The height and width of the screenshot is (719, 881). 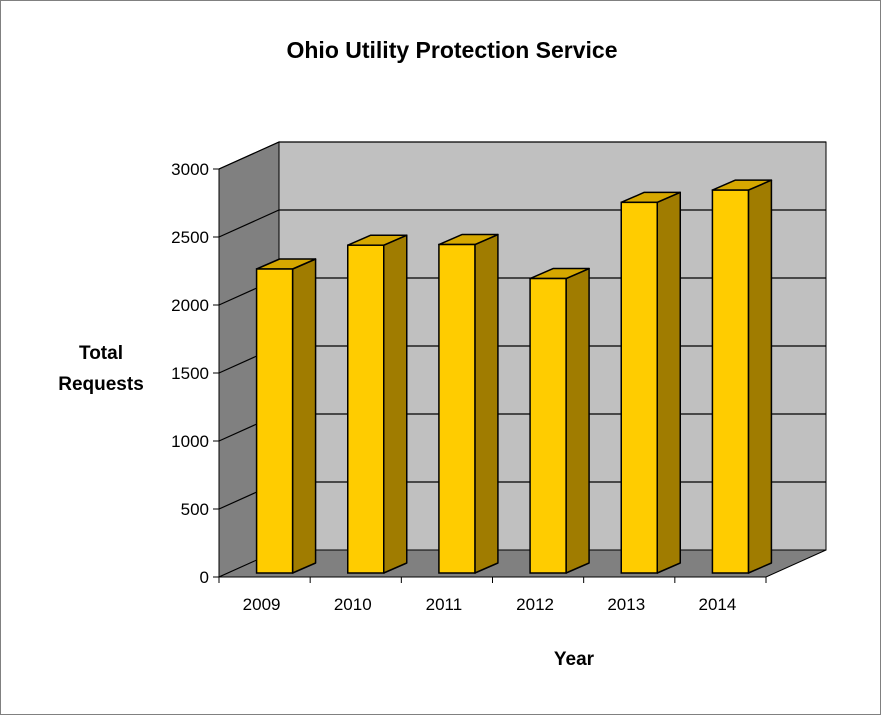 I want to click on y-tick-label: 2500, so click(x=190, y=237).